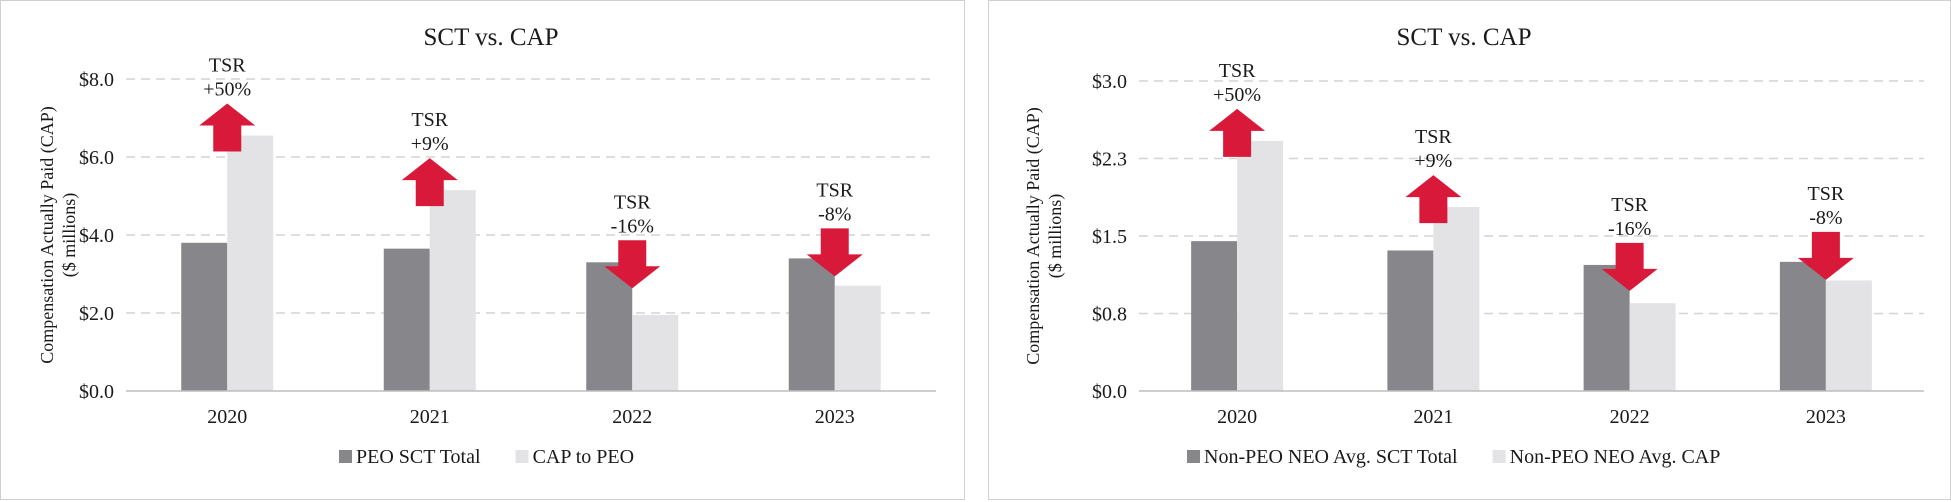 The height and width of the screenshot is (502, 1951). What do you see at coordinates (418, 457) in the screenshot?
I see `legend-label: PEO SCT Total` at bounding box center [418, 457].